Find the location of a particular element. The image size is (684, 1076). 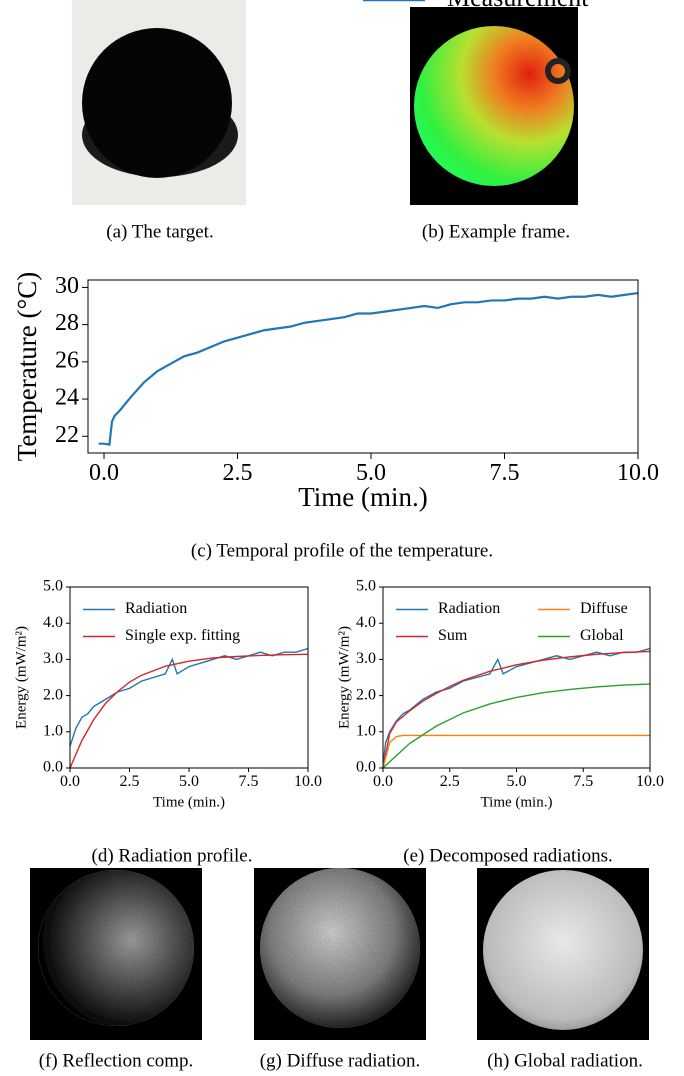

legend-label: Global is located at coordinates (602, 635).